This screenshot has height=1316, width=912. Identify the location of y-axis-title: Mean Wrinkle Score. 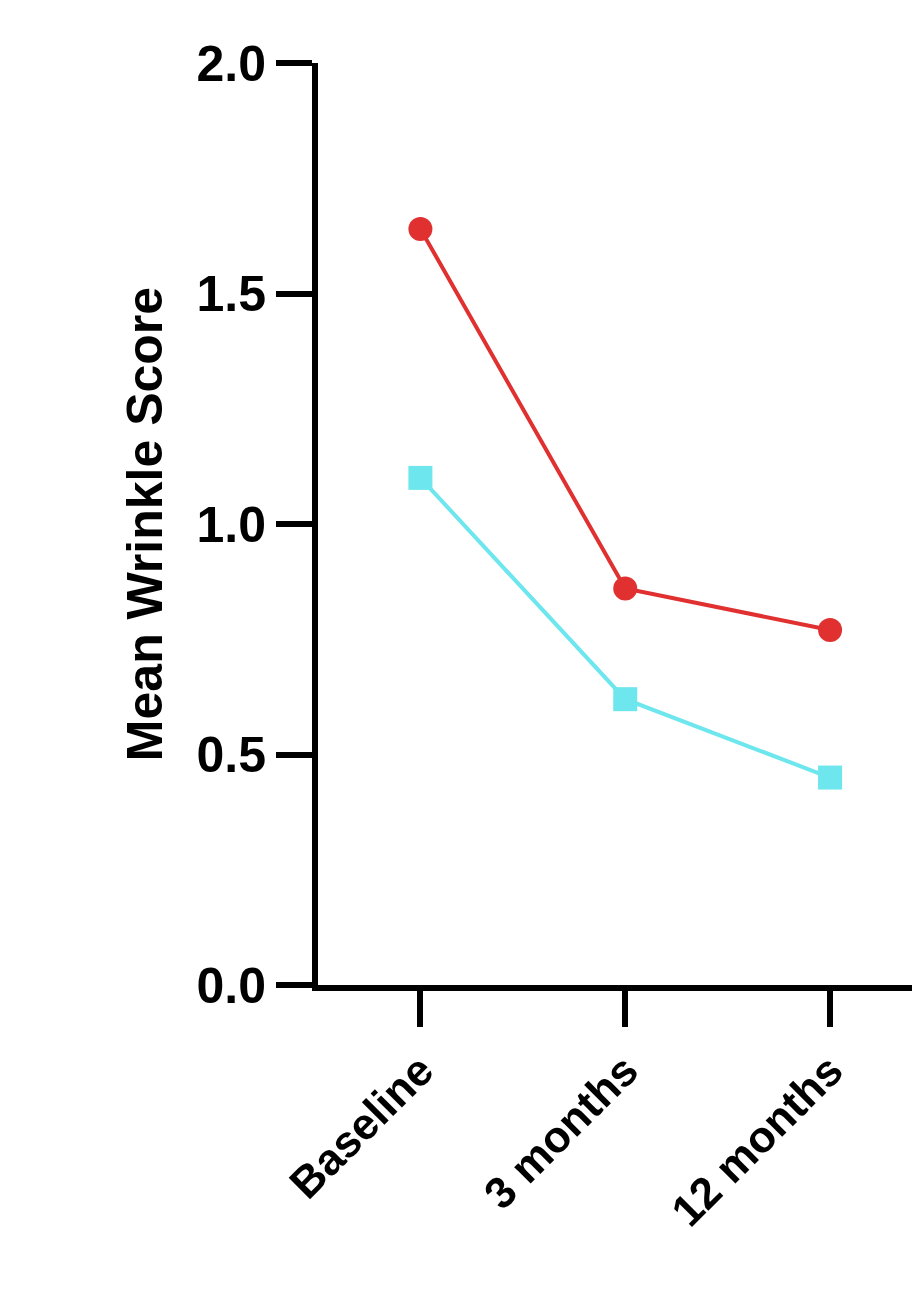
(144, 524).